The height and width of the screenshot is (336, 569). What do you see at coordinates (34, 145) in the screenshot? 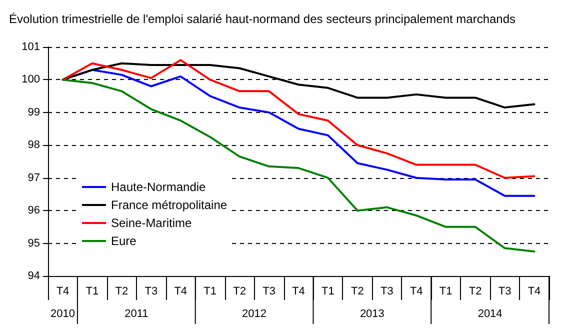
I see `y-tick-label: 98` at bounding box center [34, 145].